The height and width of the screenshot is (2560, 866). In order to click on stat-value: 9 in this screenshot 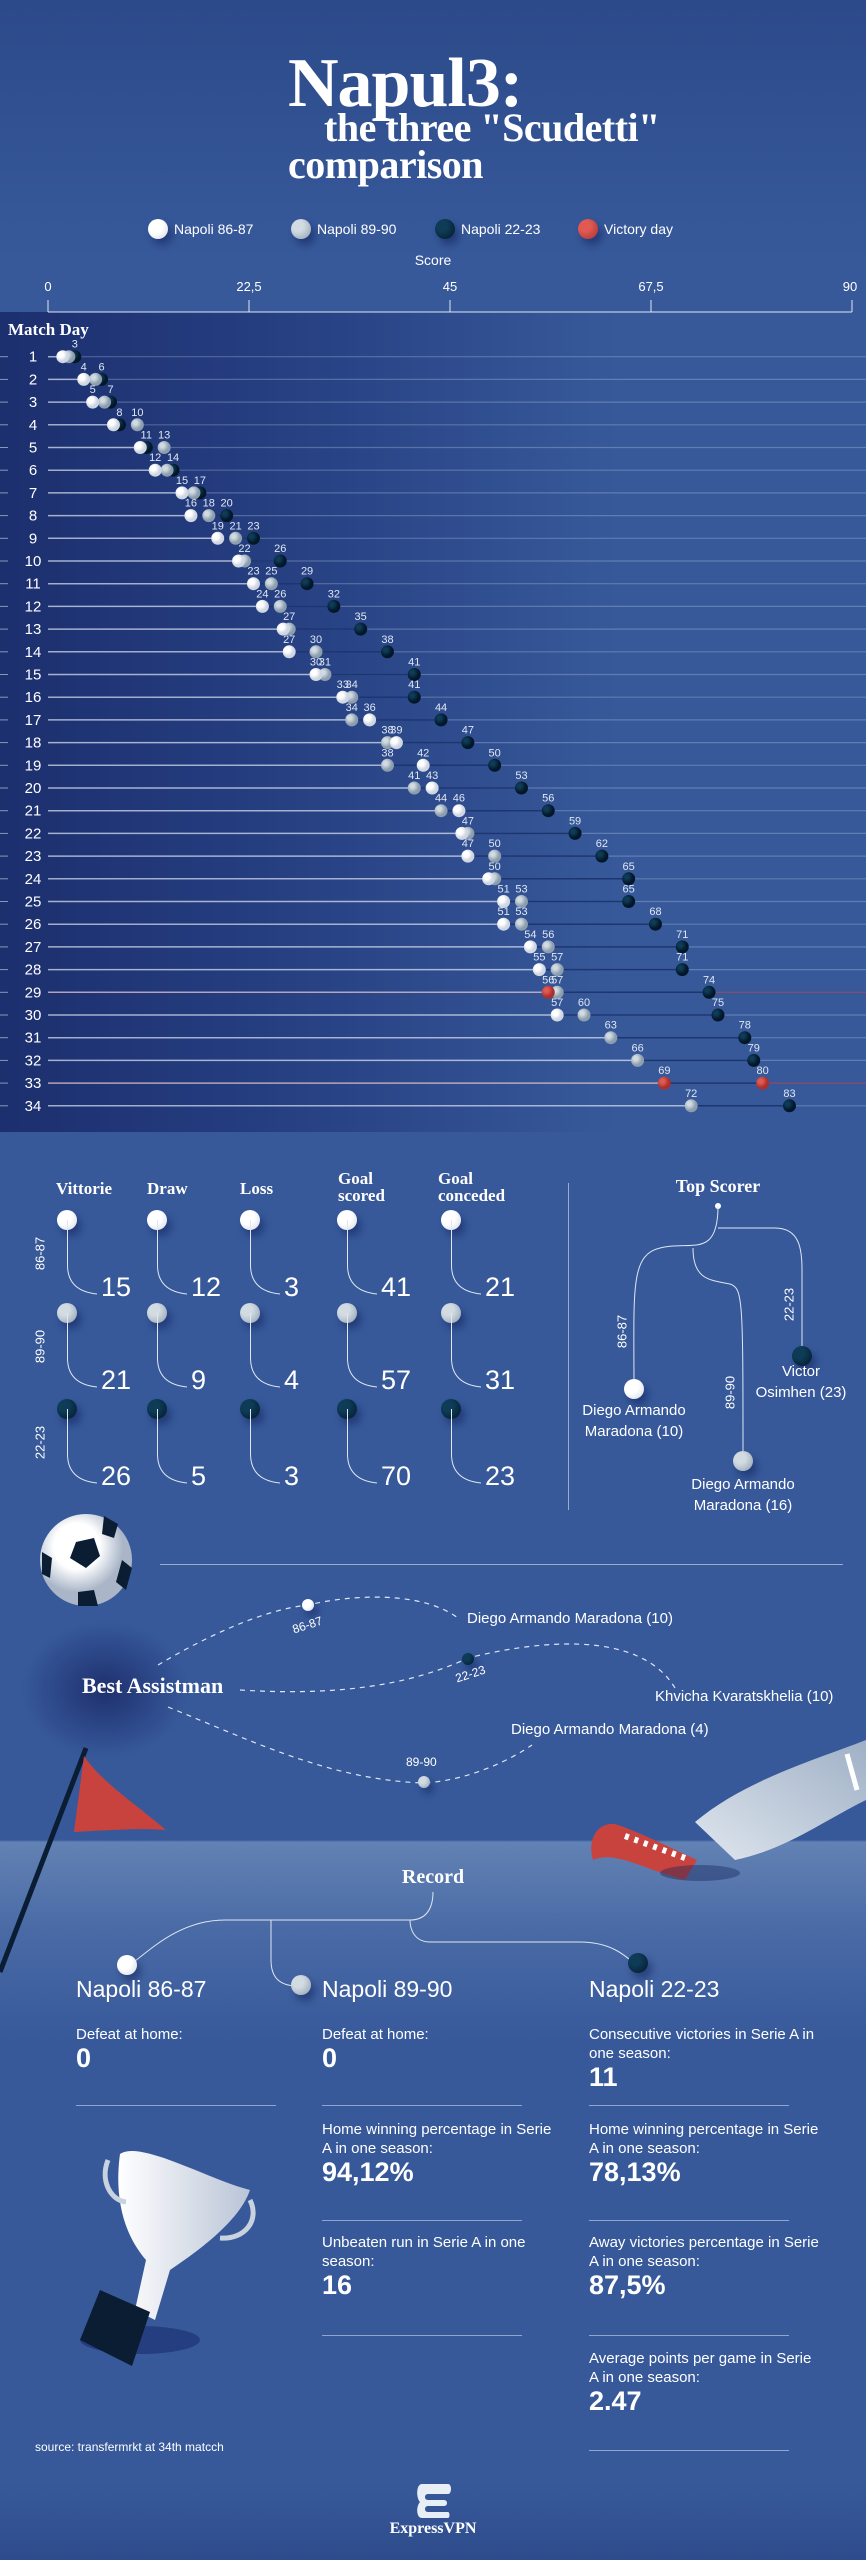, I will do `click(199, 1380)`.